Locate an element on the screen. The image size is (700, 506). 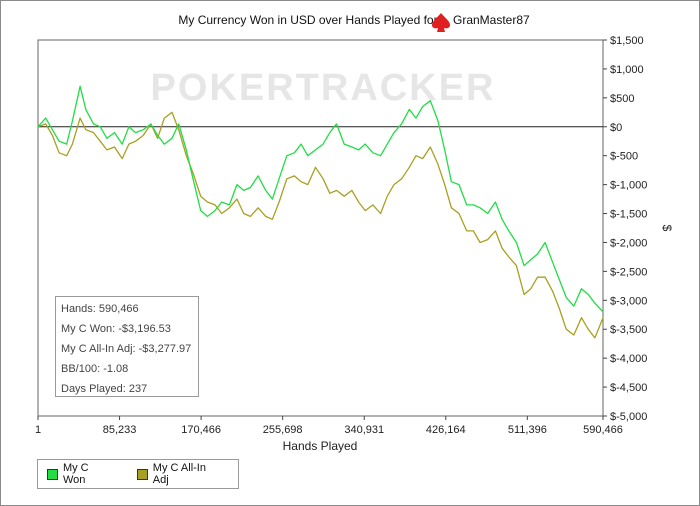
legend: My C Won My C All-In Adj is located at coordinates (138, 474).